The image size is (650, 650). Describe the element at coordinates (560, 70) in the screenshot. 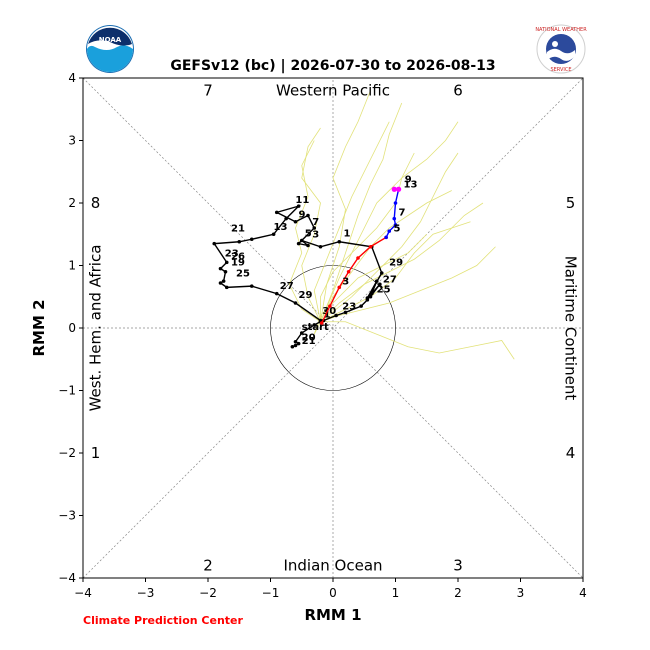

I see `svg-text: SERVICE` at that location.